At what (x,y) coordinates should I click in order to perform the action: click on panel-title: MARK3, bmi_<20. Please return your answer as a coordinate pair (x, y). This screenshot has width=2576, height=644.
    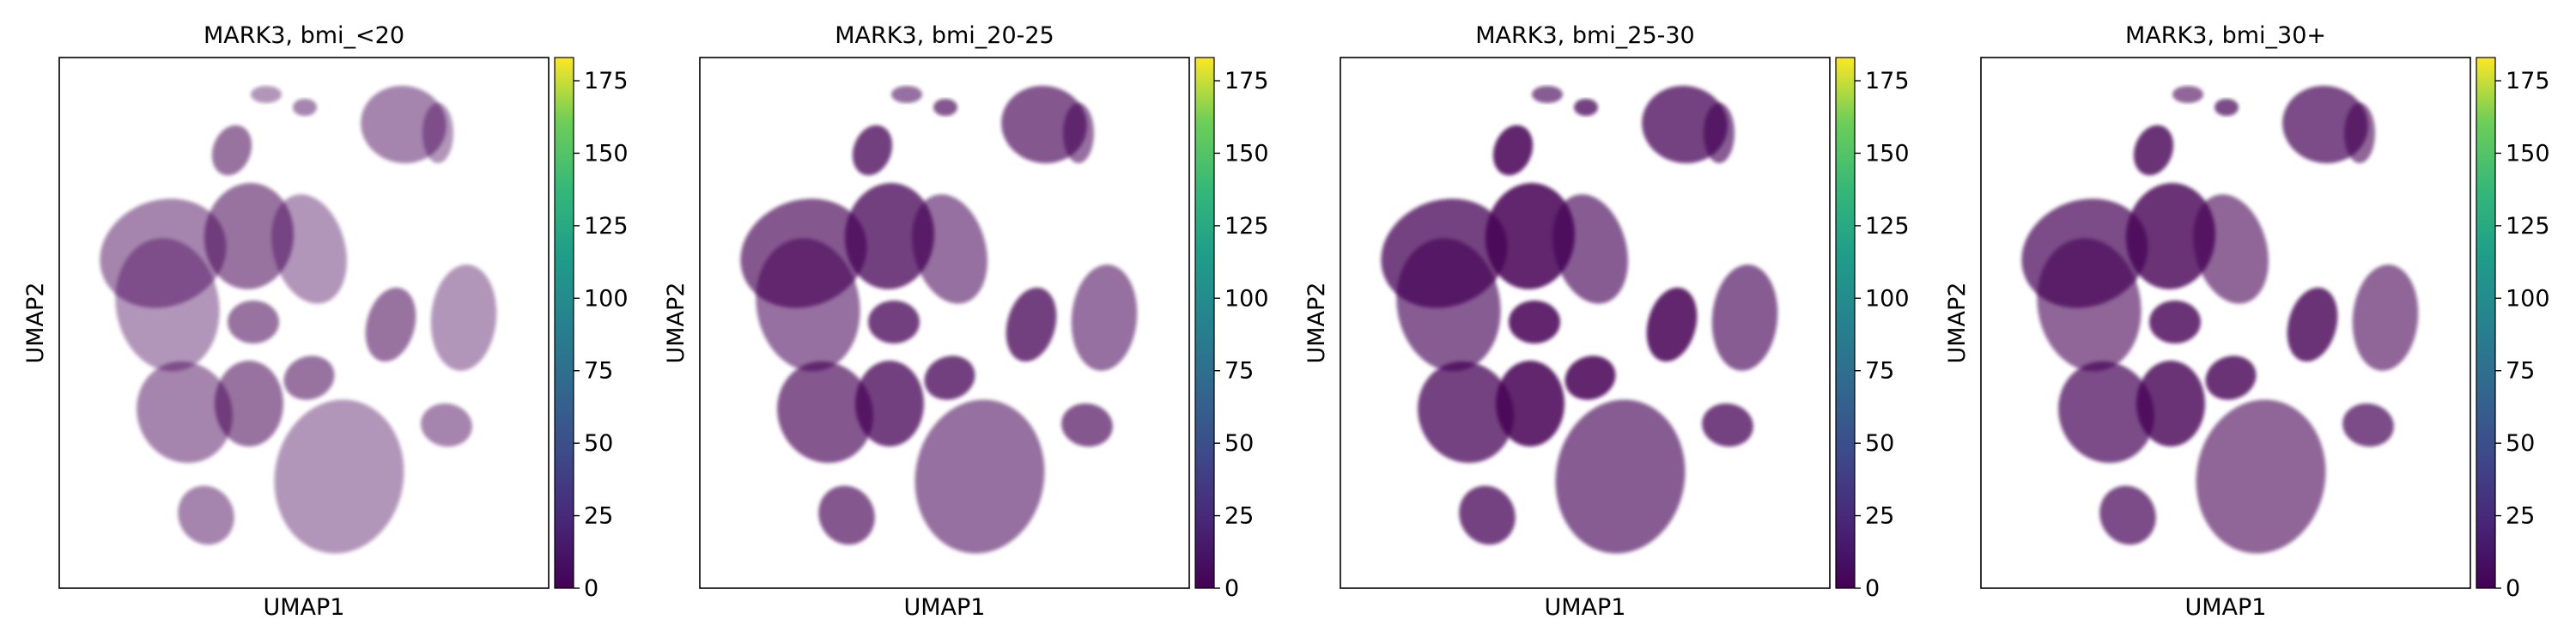
    Looking at the image, I should click on (304, 36).